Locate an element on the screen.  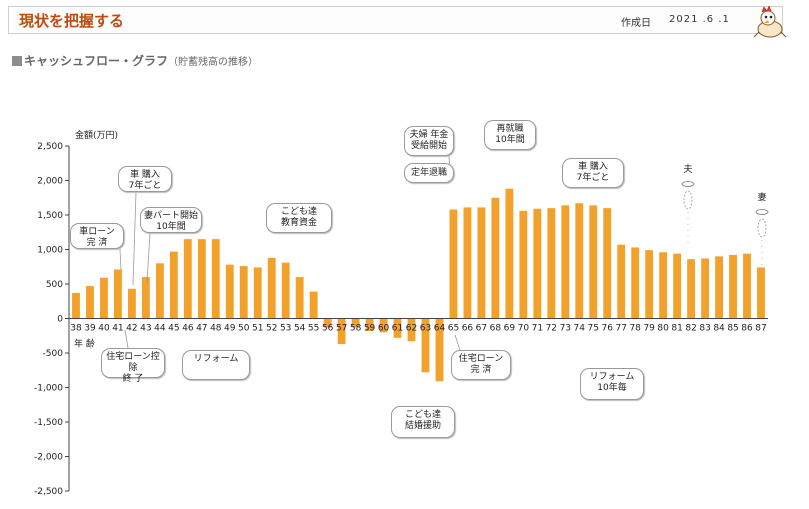
x-tick-label: 83 is located at coordinates (704, 329).